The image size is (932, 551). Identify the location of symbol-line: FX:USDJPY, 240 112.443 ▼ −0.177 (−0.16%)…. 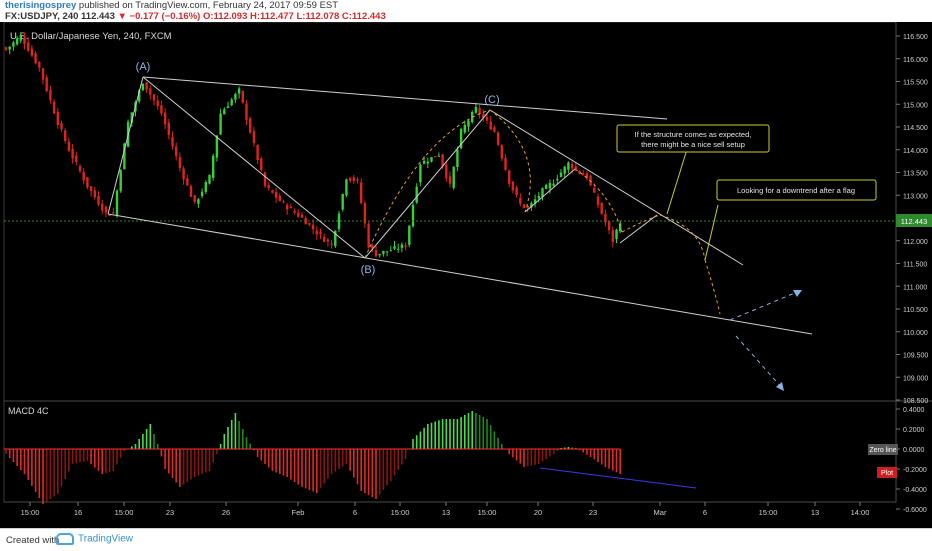
(195, 16).